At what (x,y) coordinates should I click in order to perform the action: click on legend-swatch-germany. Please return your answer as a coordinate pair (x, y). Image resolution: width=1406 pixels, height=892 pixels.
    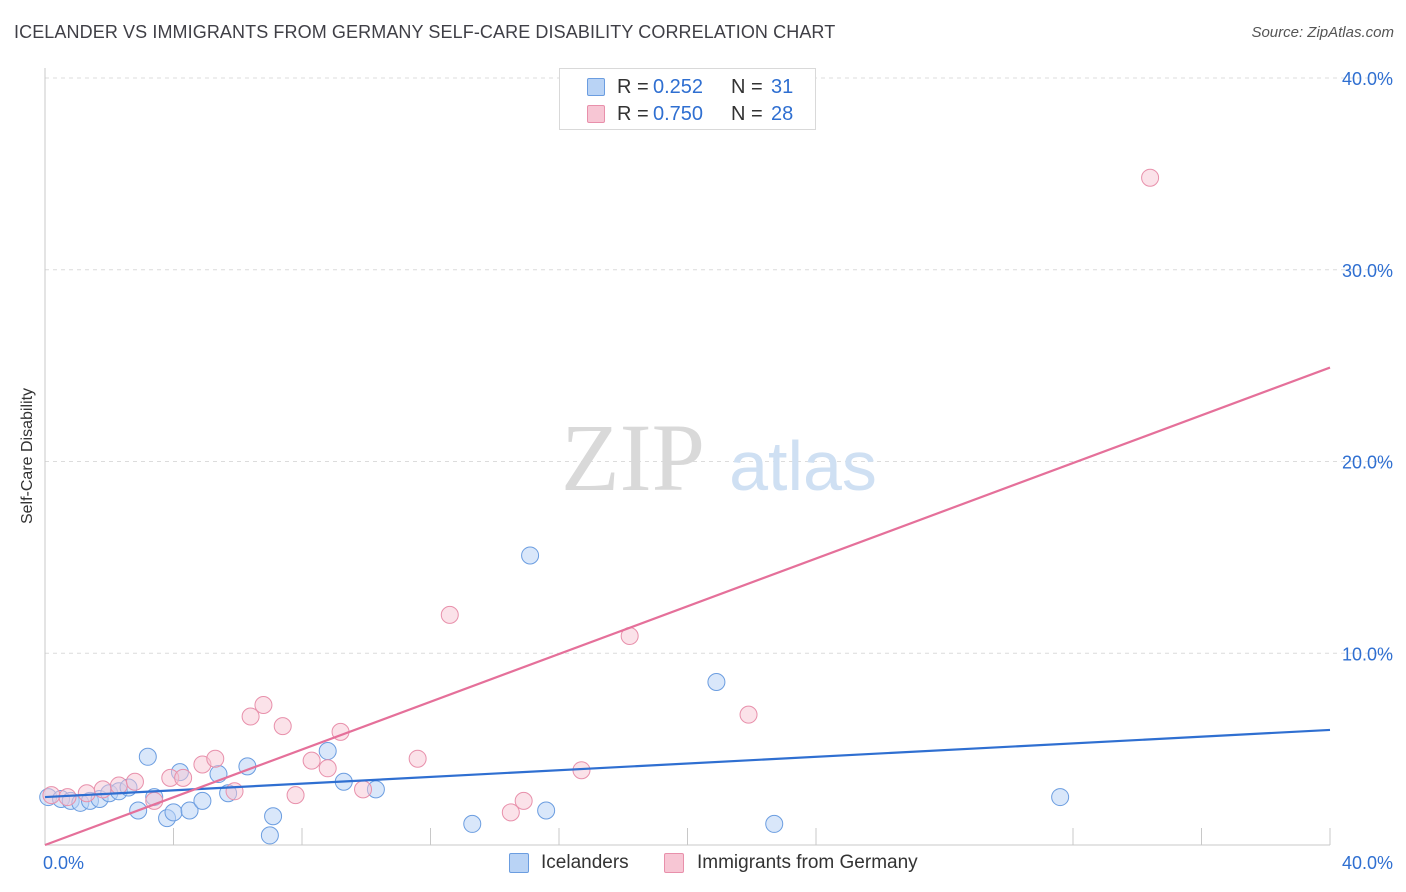
    Looking at the image, I should click on (674, 863).